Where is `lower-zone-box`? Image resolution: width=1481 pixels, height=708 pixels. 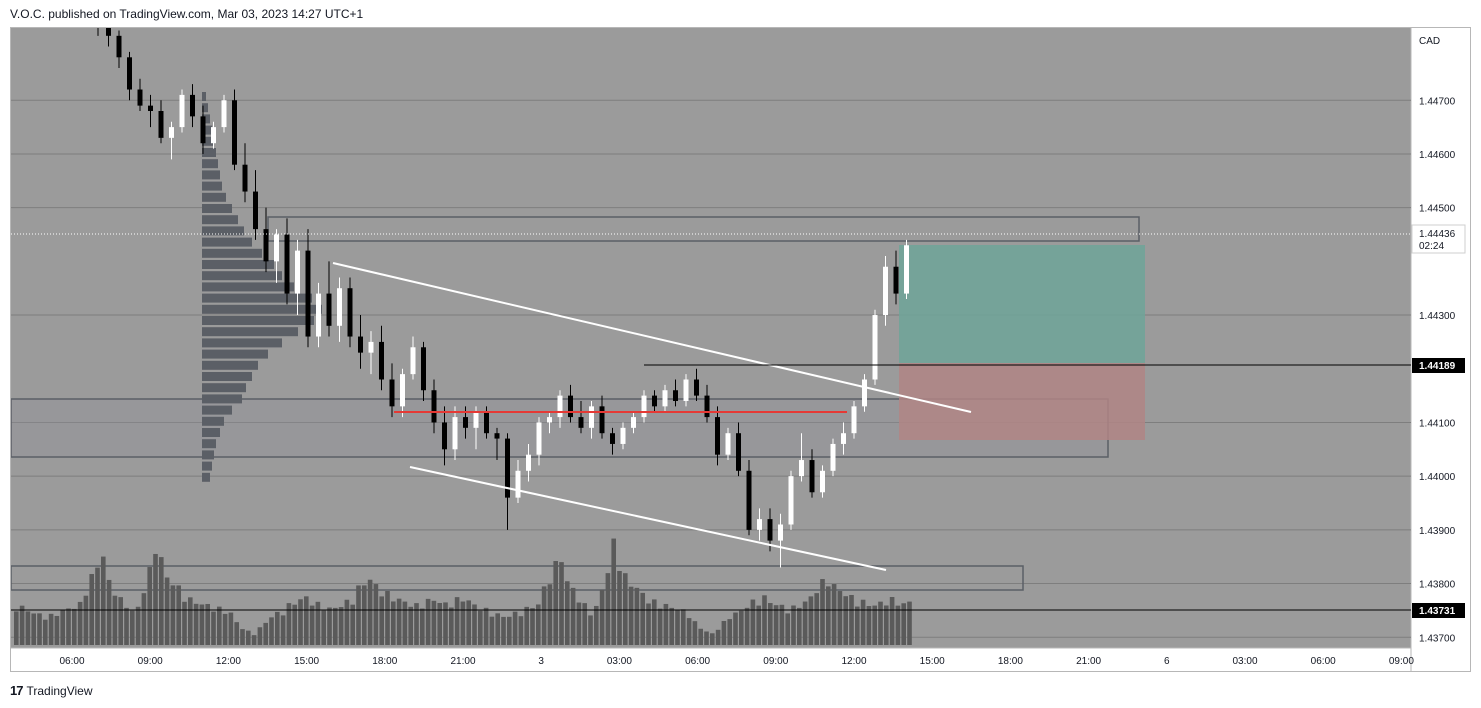 lower-zone-box is located at coordinates (517, 578).